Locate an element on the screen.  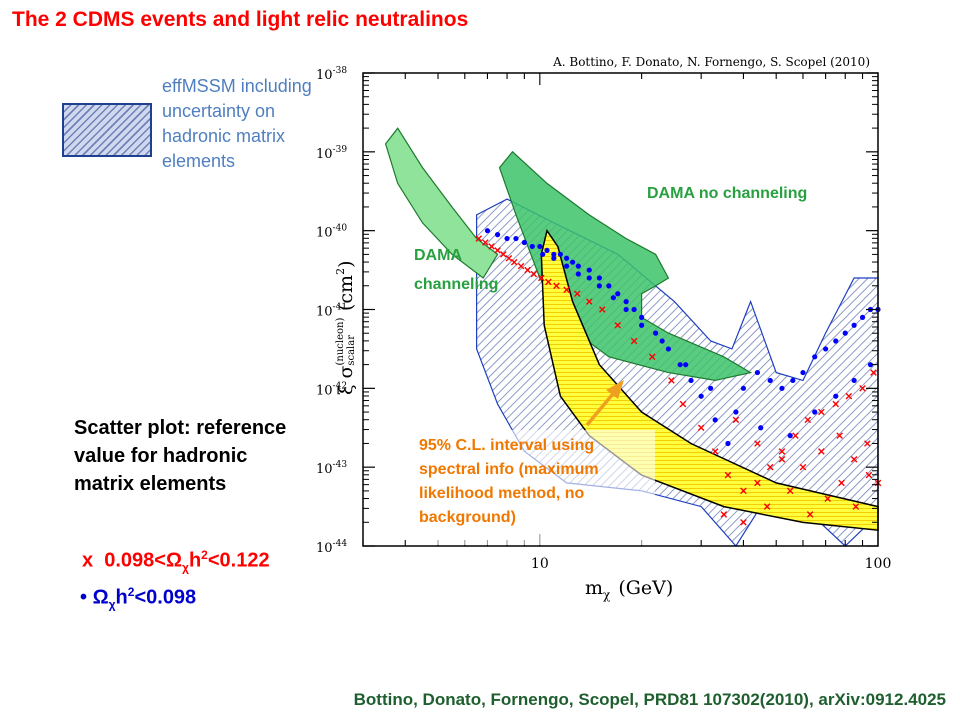
y-axis-label: ξ σ(nucleon)scalar (cm2) is located at coordinates (345, 328).